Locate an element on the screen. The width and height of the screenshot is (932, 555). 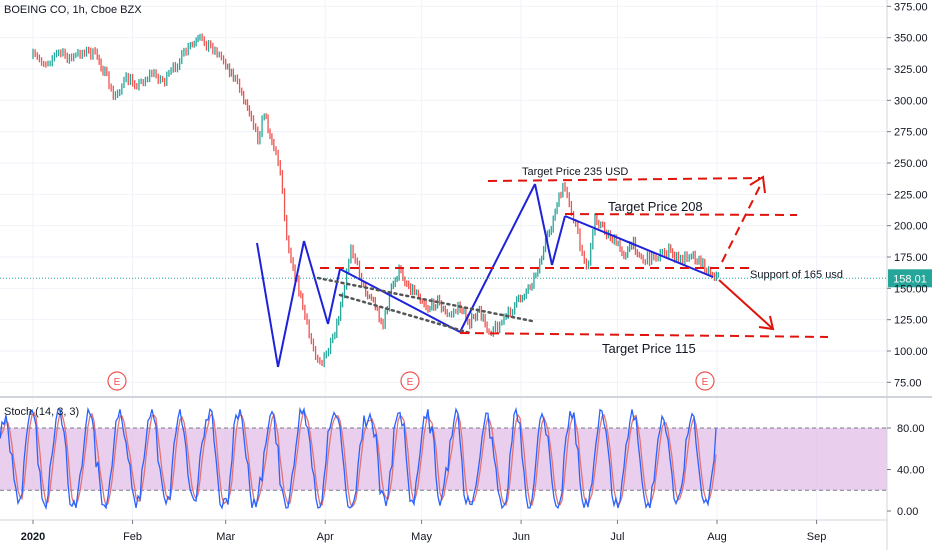
time-axis-label: Sep is located at coordinates (817, 537).